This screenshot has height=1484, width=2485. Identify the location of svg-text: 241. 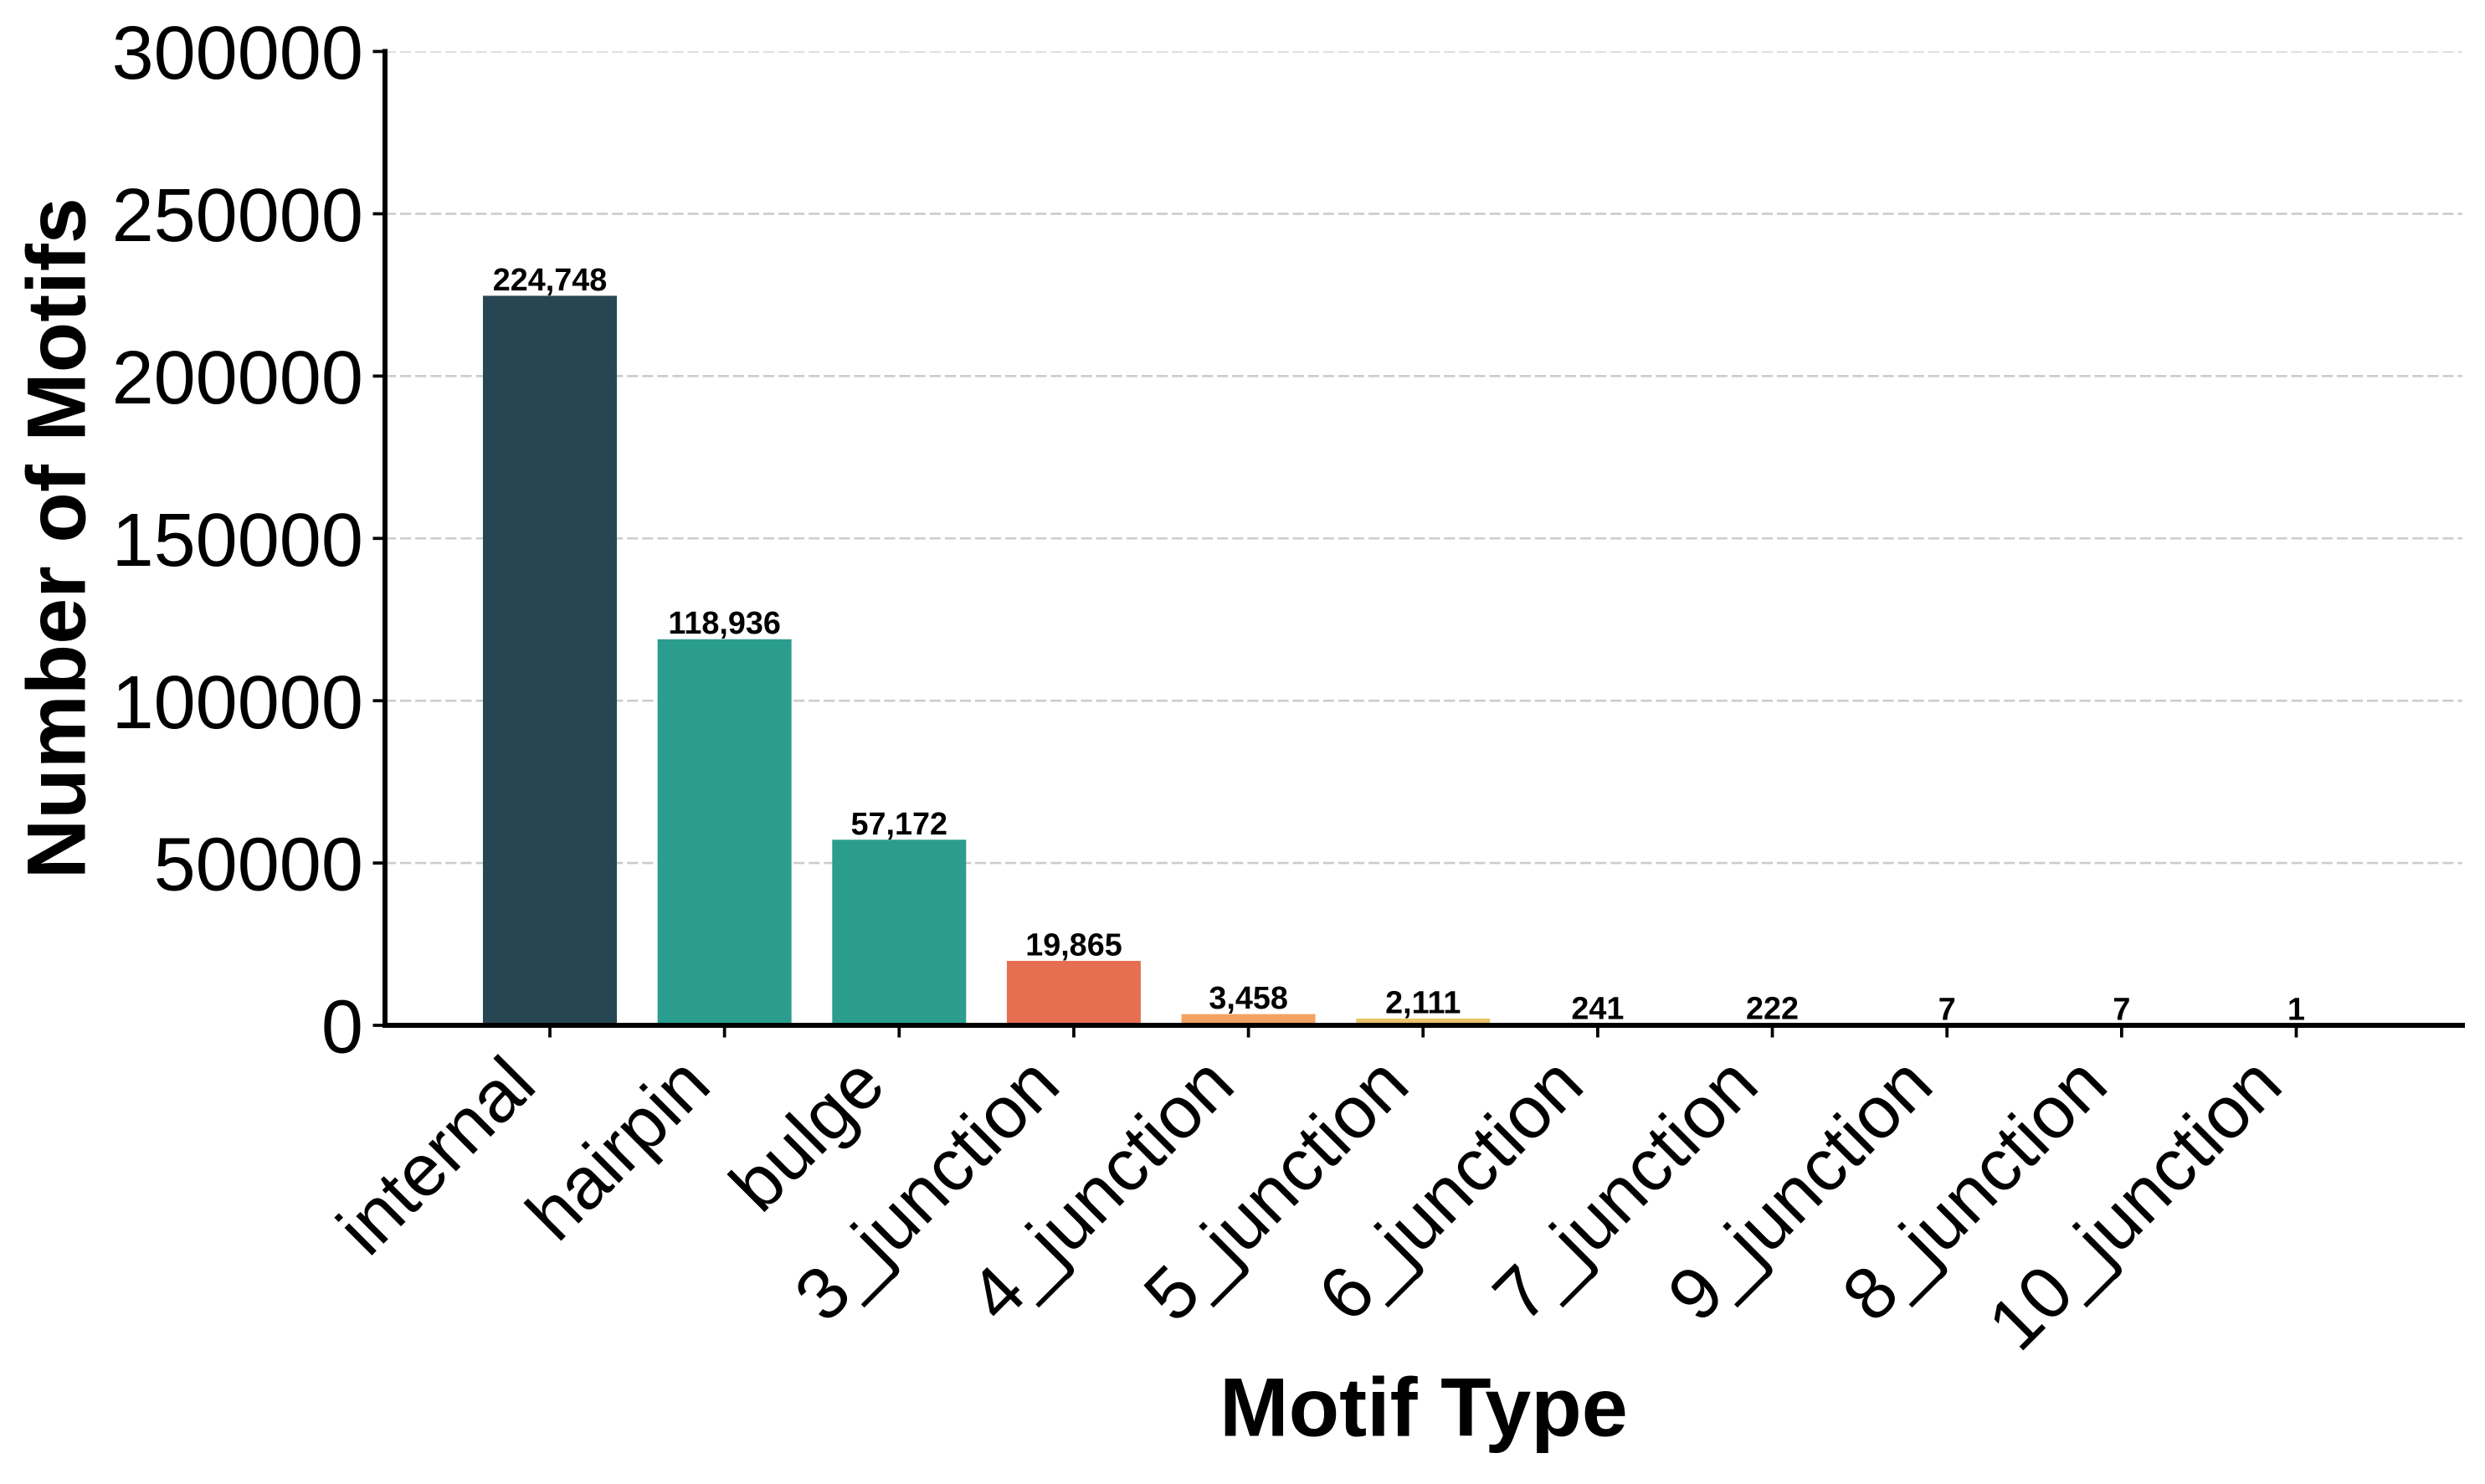
(1597, 1010).